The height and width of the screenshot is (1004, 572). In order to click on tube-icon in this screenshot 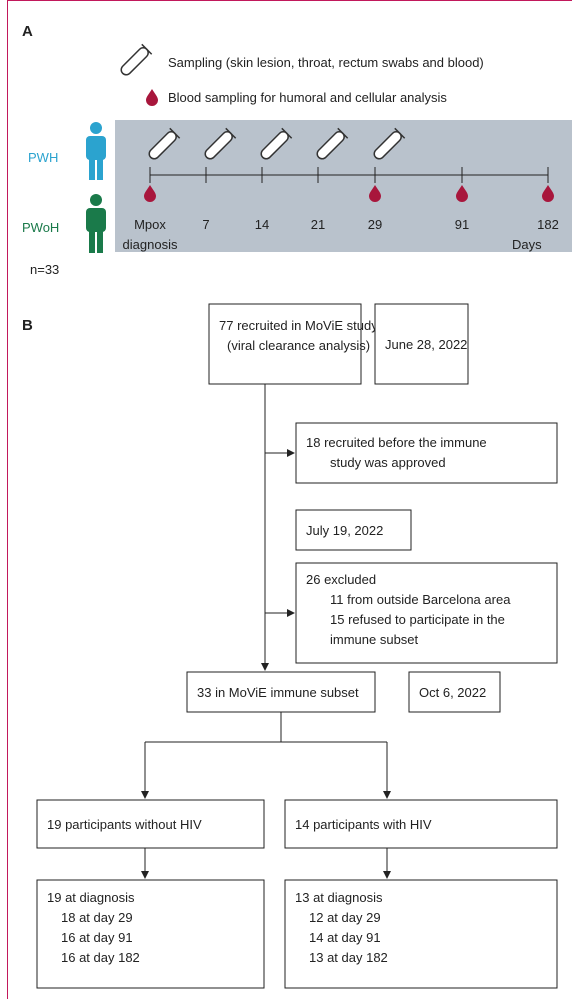, I will do `click(134, 61)`.